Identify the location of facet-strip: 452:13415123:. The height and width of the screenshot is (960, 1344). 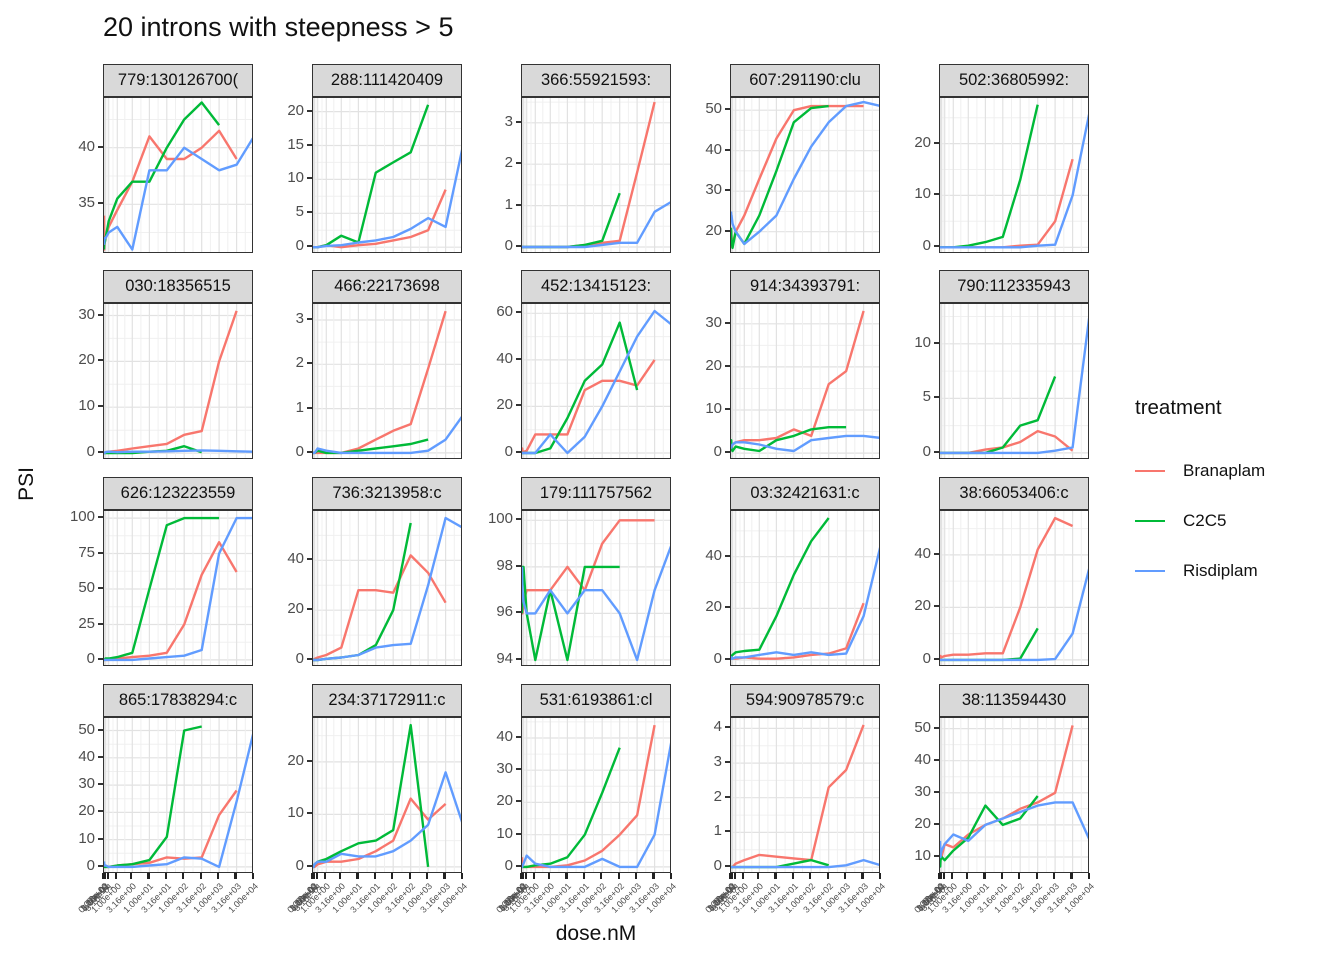
(596, 286).